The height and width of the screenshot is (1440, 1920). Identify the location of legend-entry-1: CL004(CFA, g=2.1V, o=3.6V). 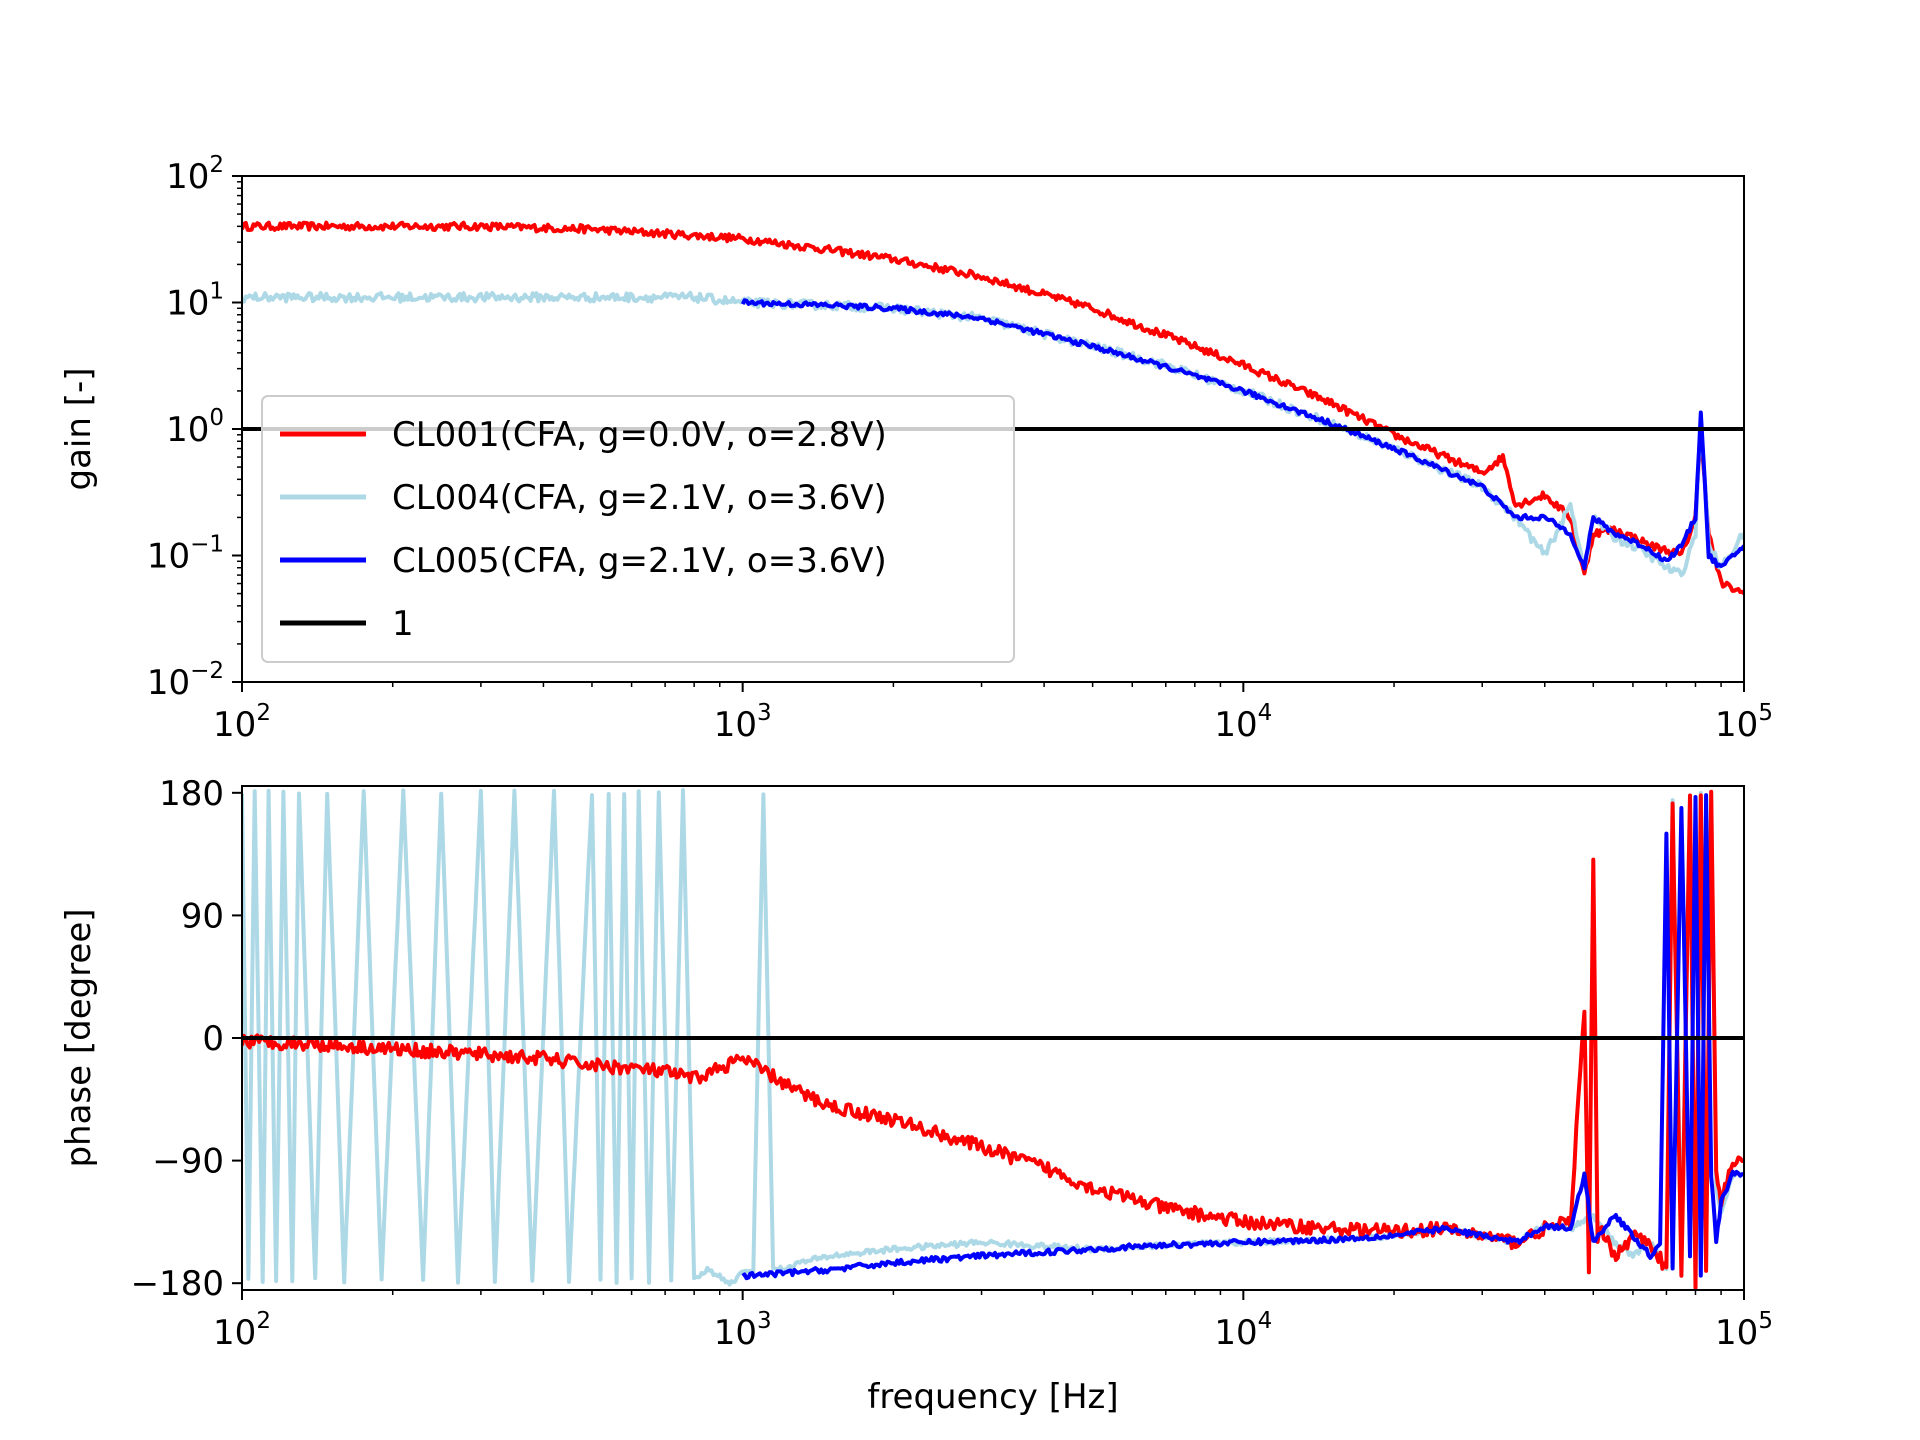
(639, 498).